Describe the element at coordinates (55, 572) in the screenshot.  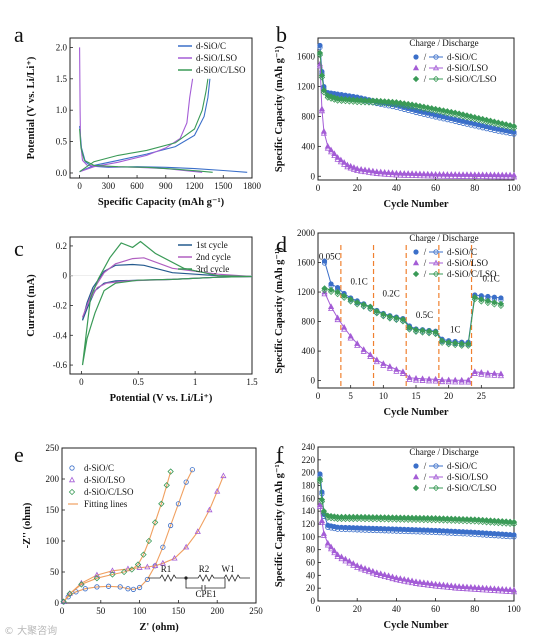
I see `y-tick-label: 50` at that location.